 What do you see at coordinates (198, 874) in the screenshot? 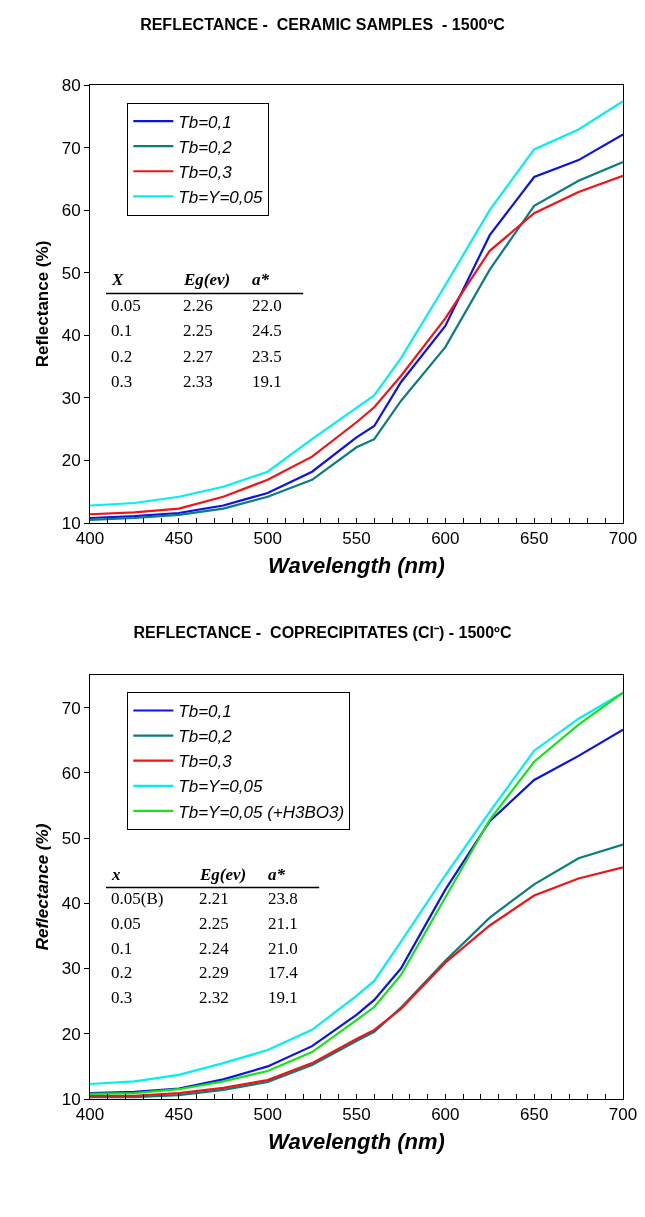
I see `text: x Eg(ev) a*` at bounding box center [198, 874].